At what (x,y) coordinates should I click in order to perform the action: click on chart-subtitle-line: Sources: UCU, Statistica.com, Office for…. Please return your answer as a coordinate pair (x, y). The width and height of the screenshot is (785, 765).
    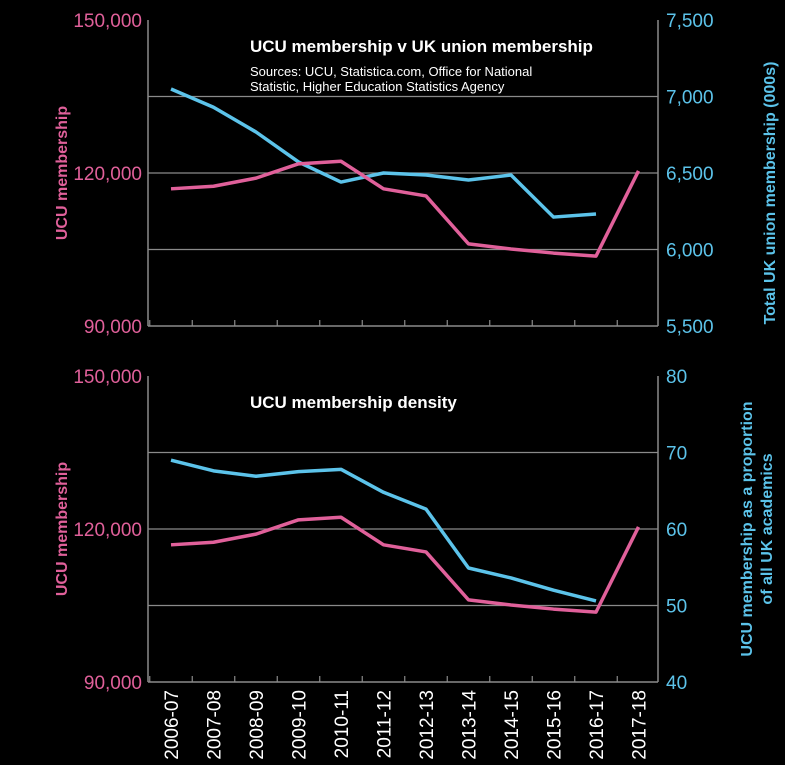
    Looking at the image, I should click on (391, 71).